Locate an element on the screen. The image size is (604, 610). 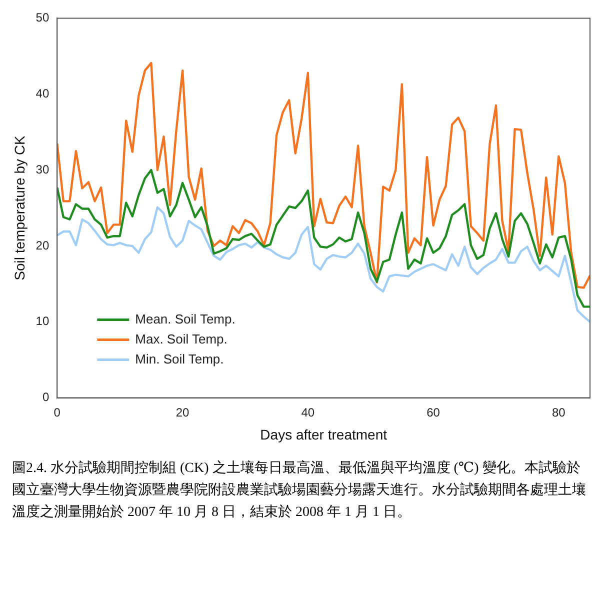
legend-label: Max. Soil Temp. is located at coordinates (181, 338).